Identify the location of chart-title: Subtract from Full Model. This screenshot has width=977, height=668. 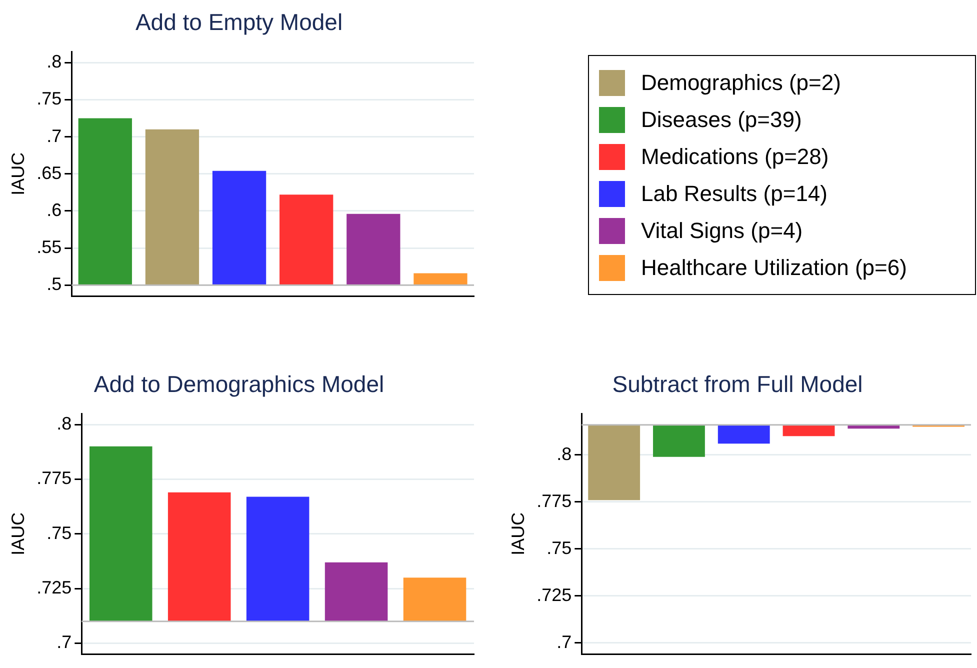
(737, 384).